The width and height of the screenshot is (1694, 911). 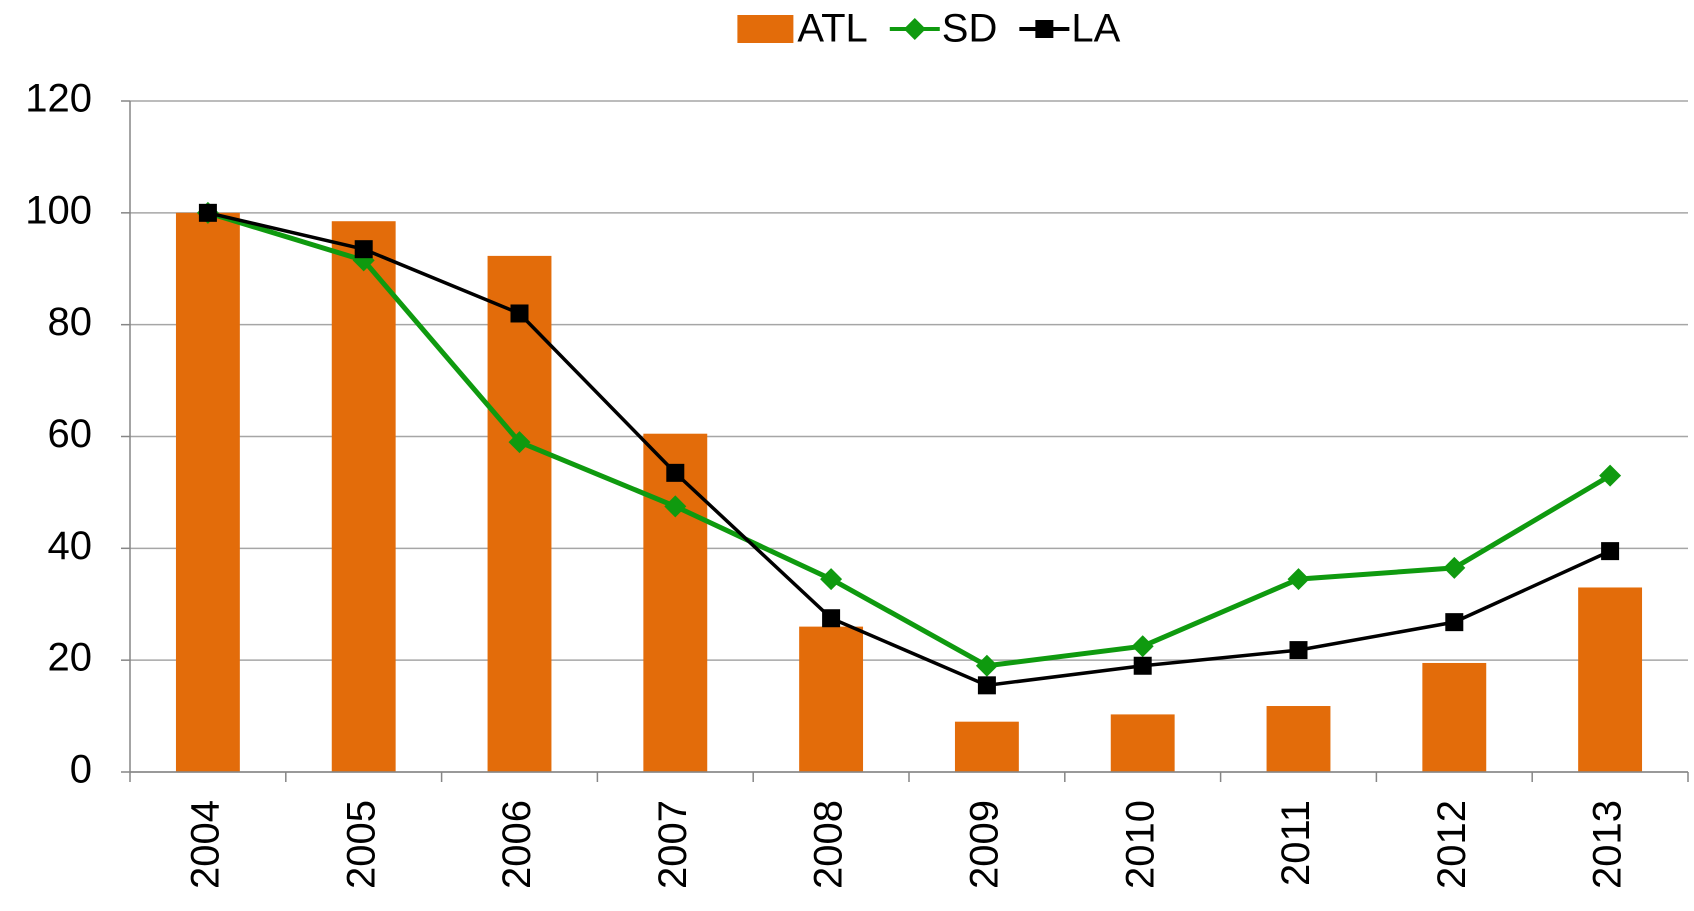 I want to click on legend-swatch, so click(x=765, y=29).